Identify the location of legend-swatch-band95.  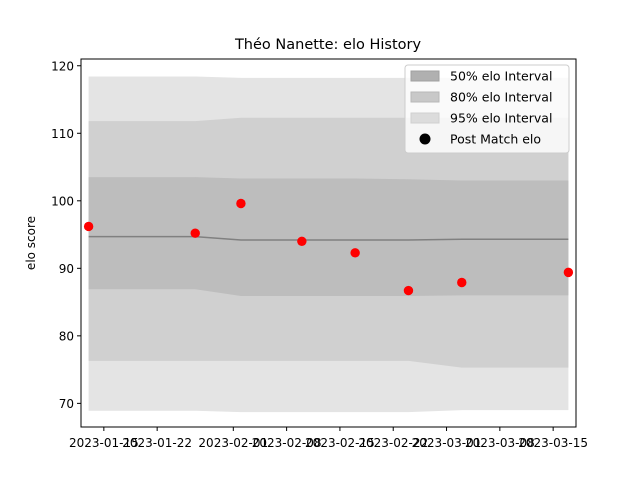
(425, 118).